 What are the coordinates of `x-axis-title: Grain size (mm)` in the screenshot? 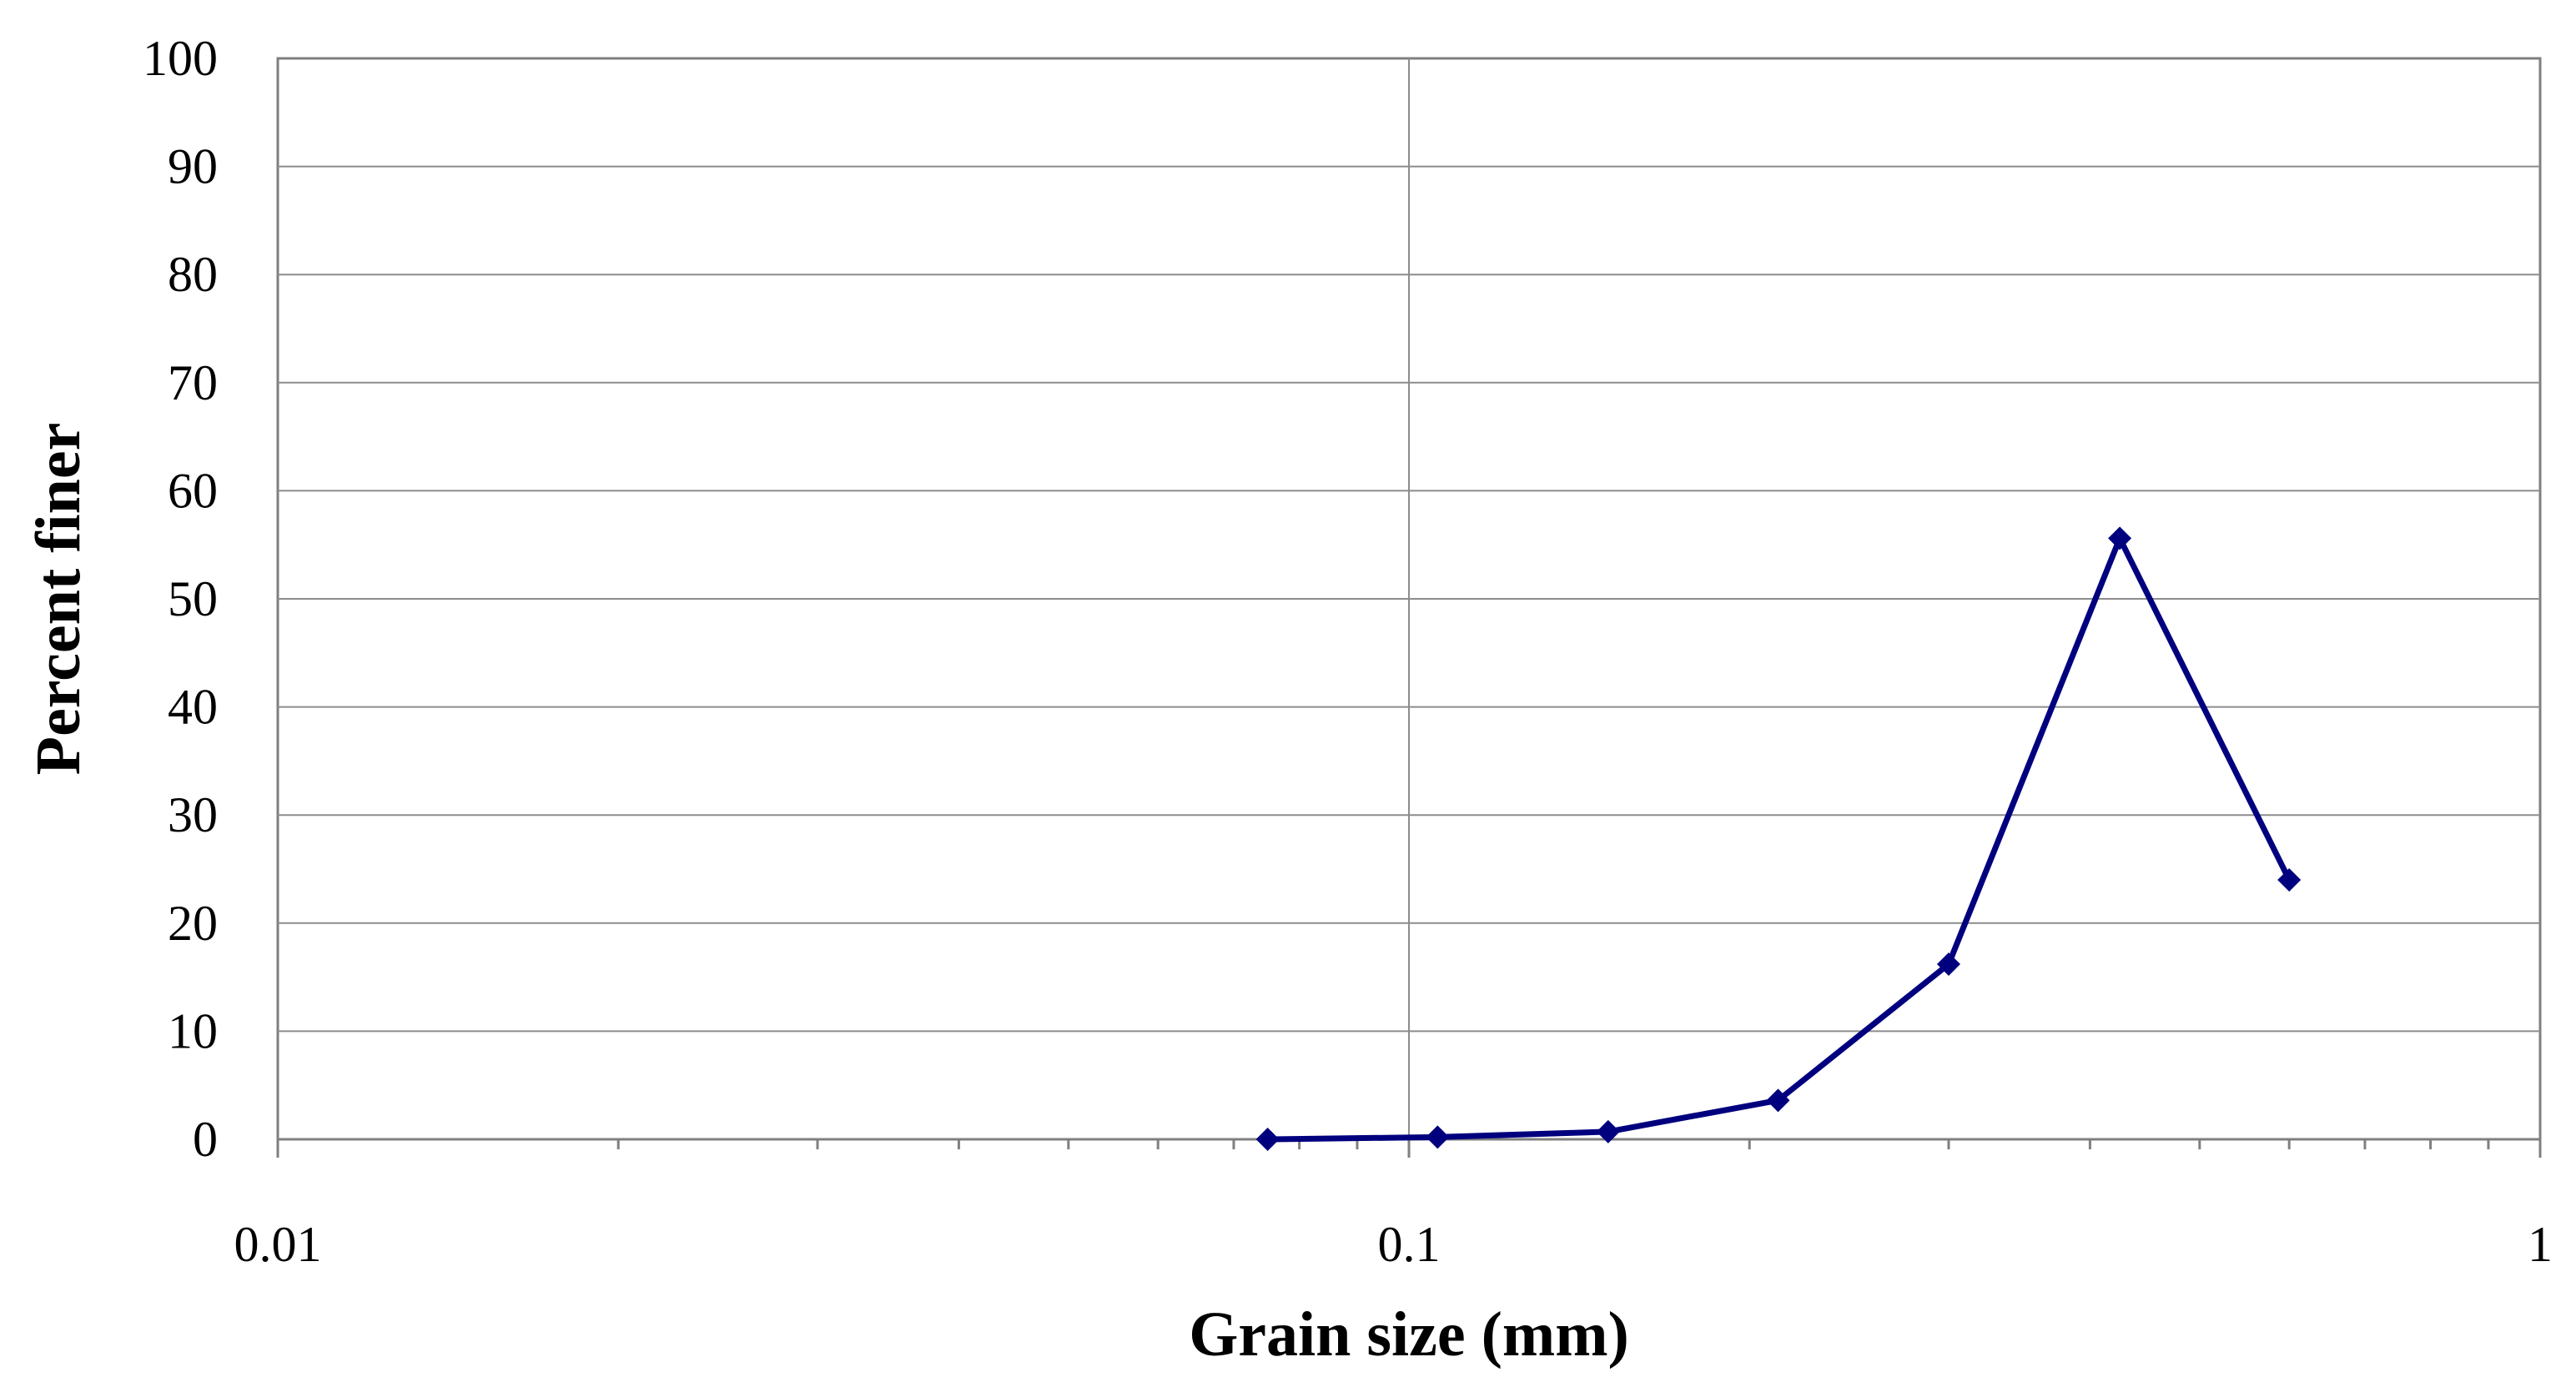 It's located at (1409, 1334).